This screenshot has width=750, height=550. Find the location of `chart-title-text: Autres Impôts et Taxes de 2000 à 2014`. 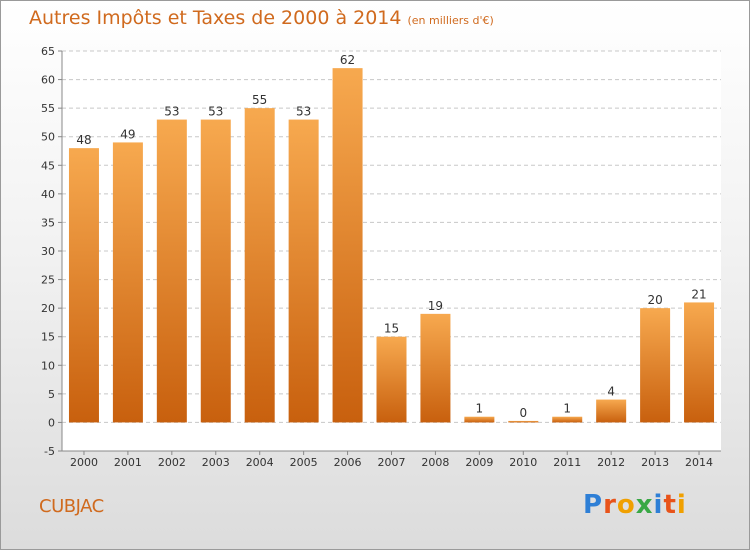

chart-title-text: Autres Impôts et Taxes de 2000 à 2014 is located at coordinates (215, 18).